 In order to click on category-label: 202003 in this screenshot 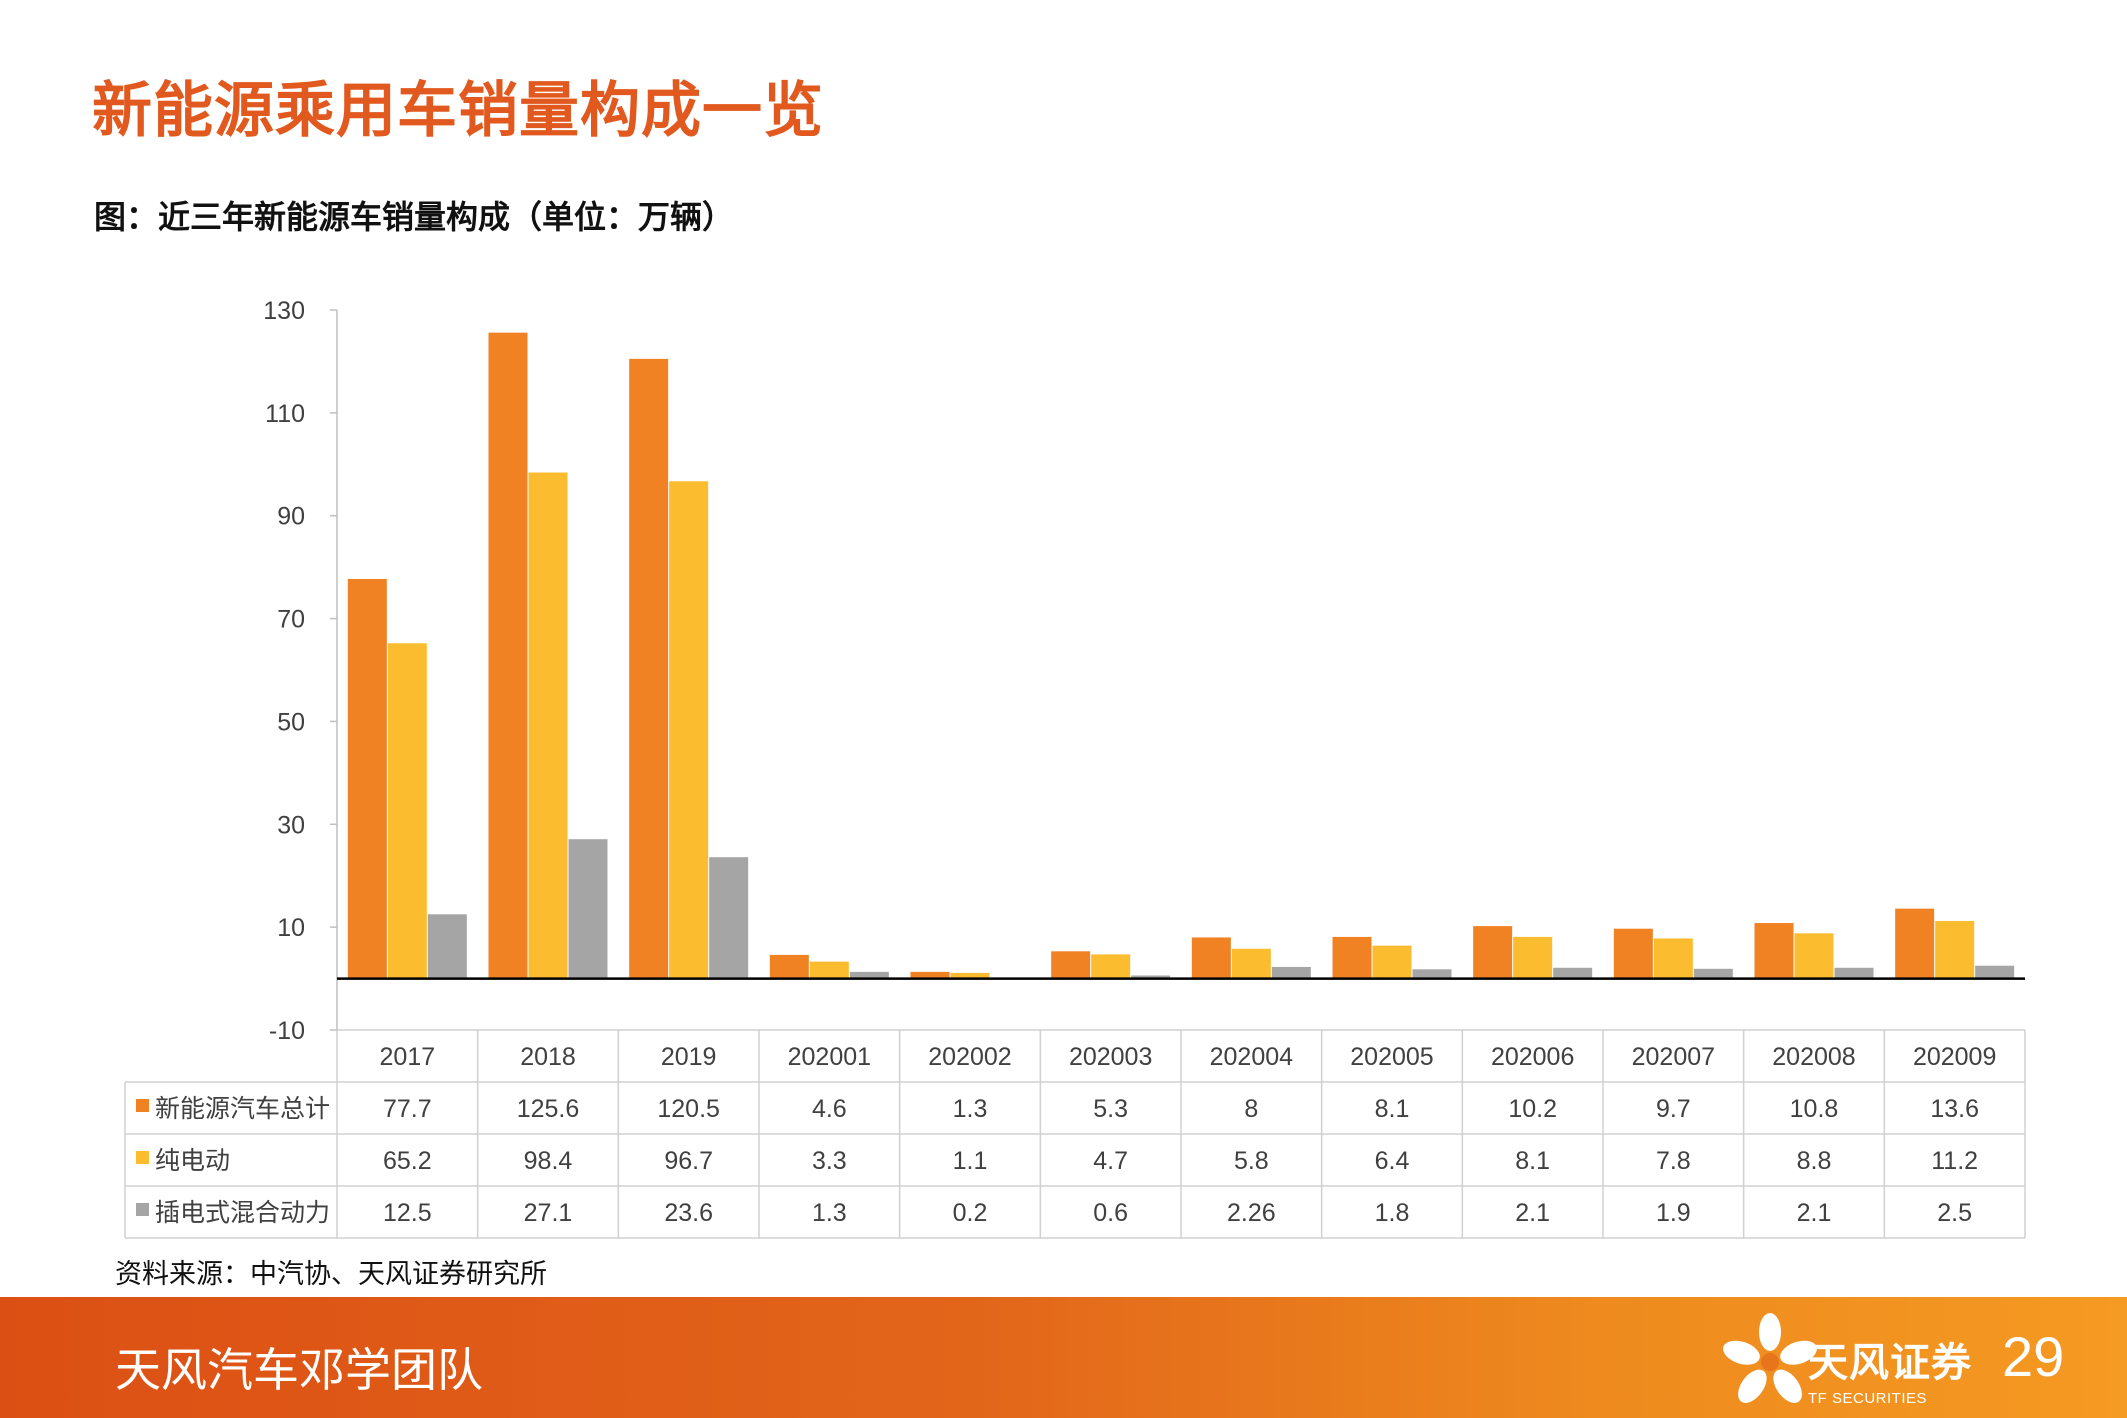, I will do `click(1110, 1057)`.